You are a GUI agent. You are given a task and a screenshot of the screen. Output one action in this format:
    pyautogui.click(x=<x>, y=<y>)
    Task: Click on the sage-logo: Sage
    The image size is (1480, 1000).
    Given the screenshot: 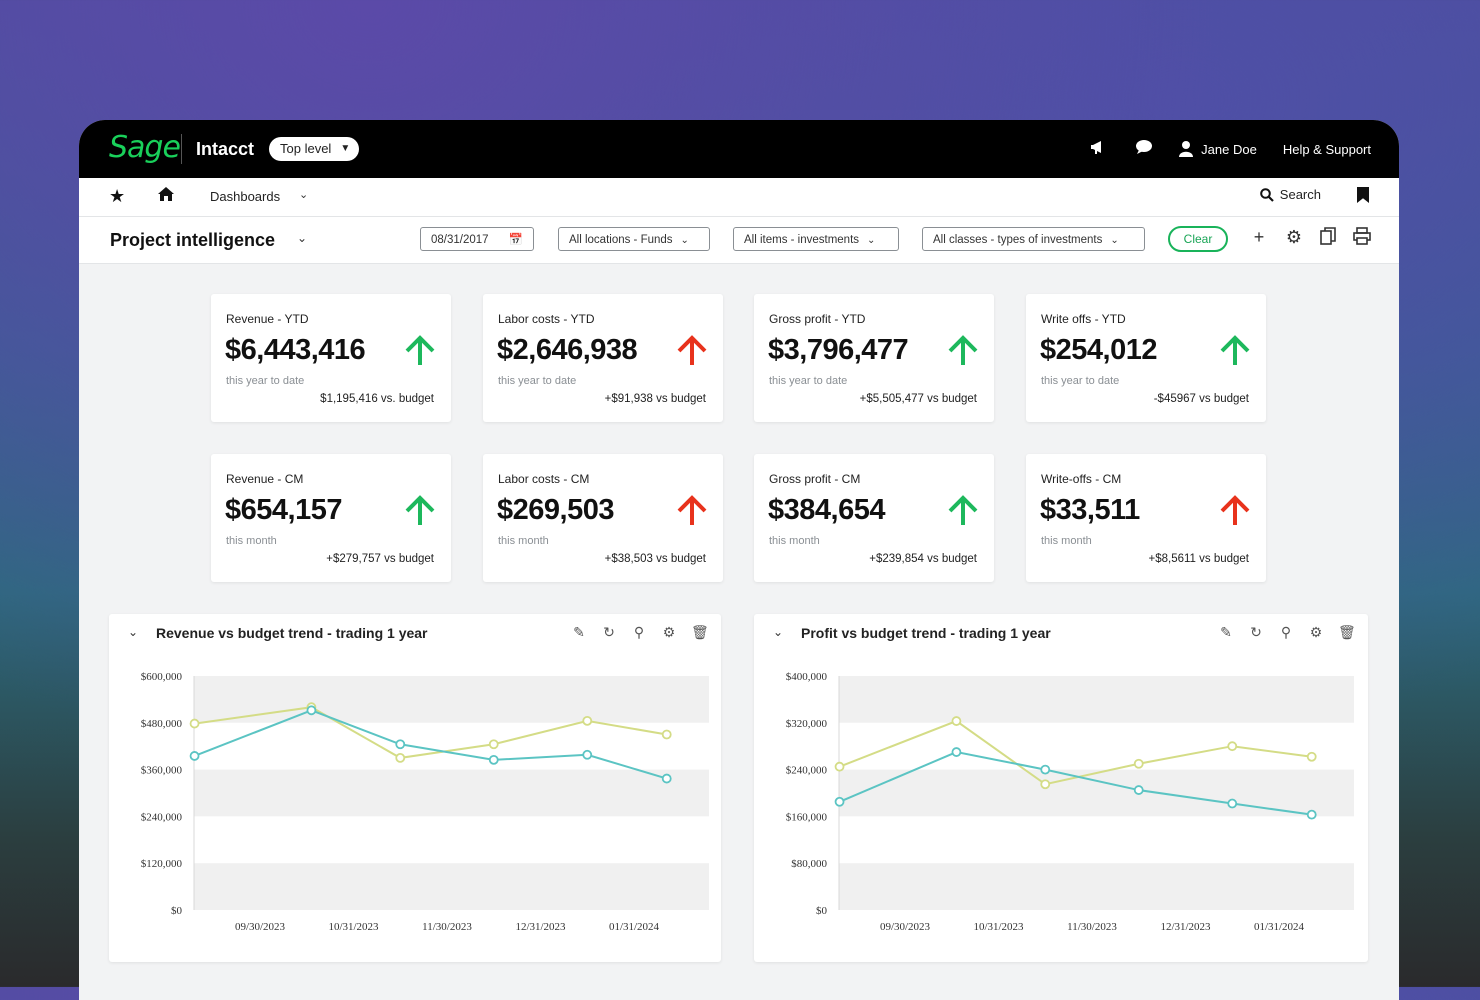 What is the action you would take?
    pyautogui.click(x=145, y=147)
    